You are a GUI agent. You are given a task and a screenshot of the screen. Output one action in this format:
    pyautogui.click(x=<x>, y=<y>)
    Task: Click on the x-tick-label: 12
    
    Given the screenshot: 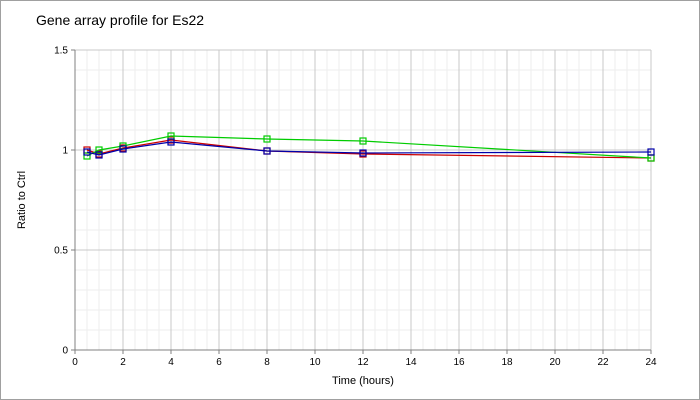 What is the action you would take?
    pyautogui.click(x=363, y=362)
    